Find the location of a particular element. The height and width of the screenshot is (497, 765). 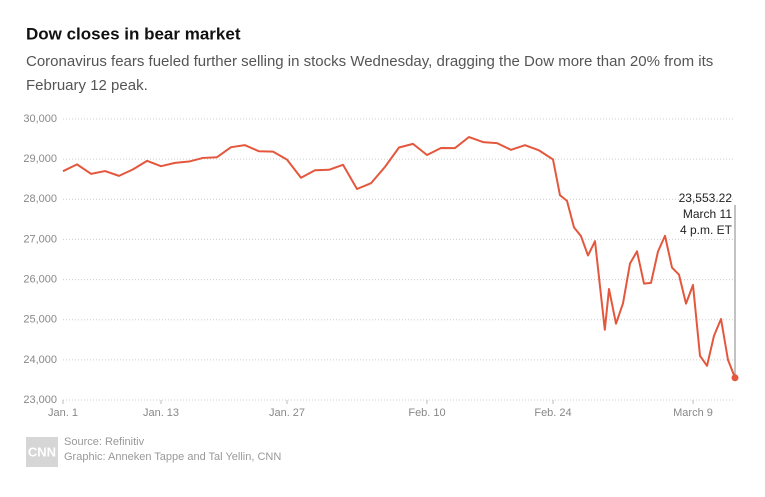

x-tick-label: Feb. 24 is located at coordinates (552, 413).